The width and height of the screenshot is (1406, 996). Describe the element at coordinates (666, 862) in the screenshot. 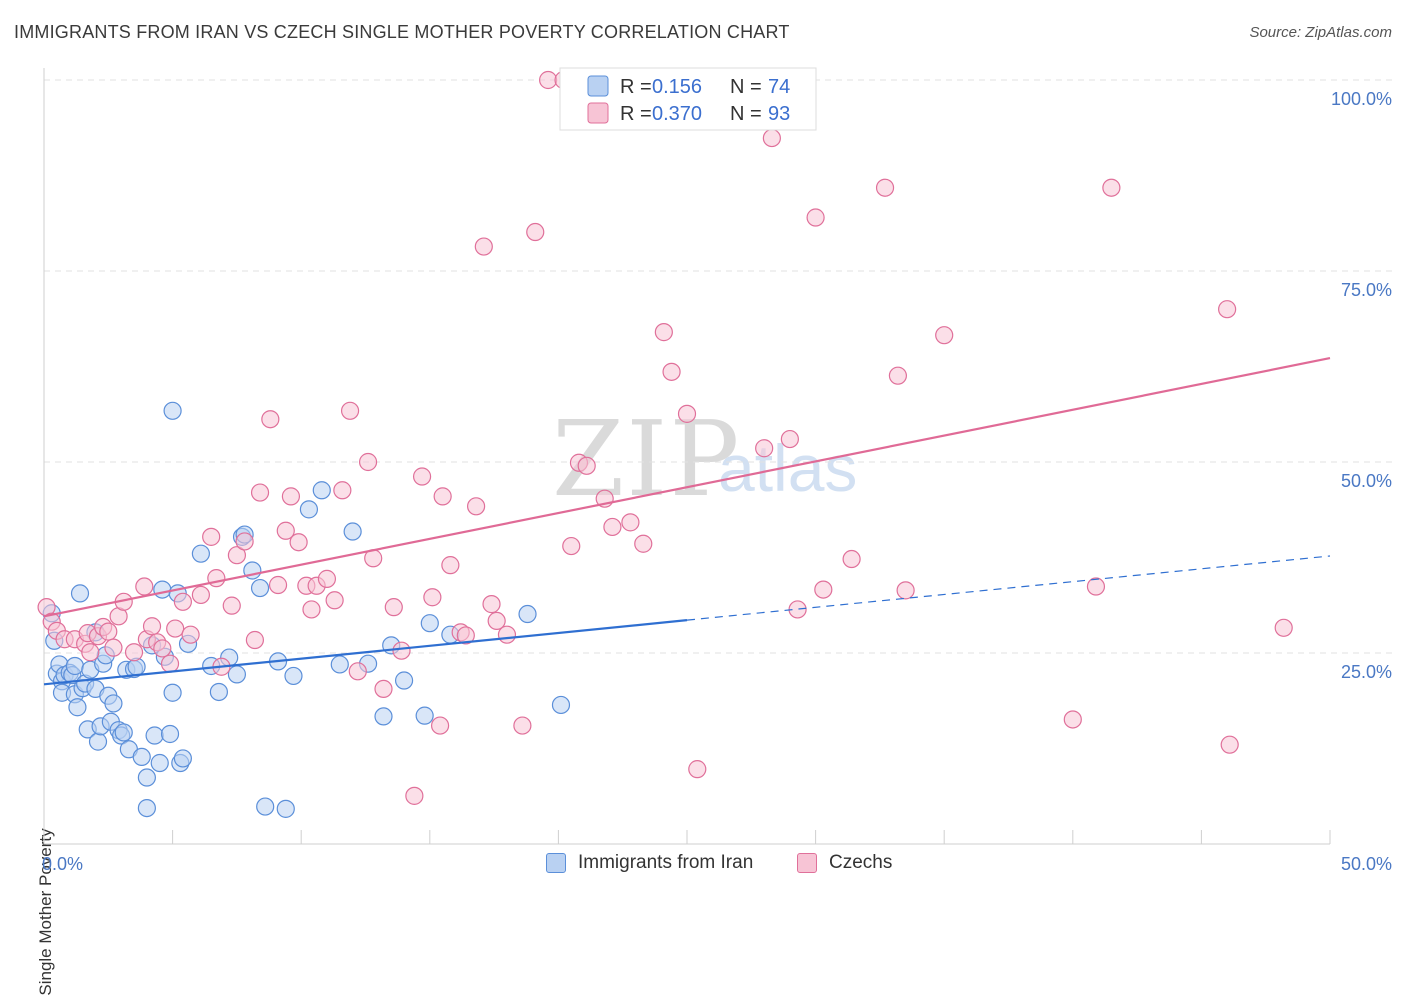

I see `bottom-legend-label-iran: Immigrants from Iran` at that location.